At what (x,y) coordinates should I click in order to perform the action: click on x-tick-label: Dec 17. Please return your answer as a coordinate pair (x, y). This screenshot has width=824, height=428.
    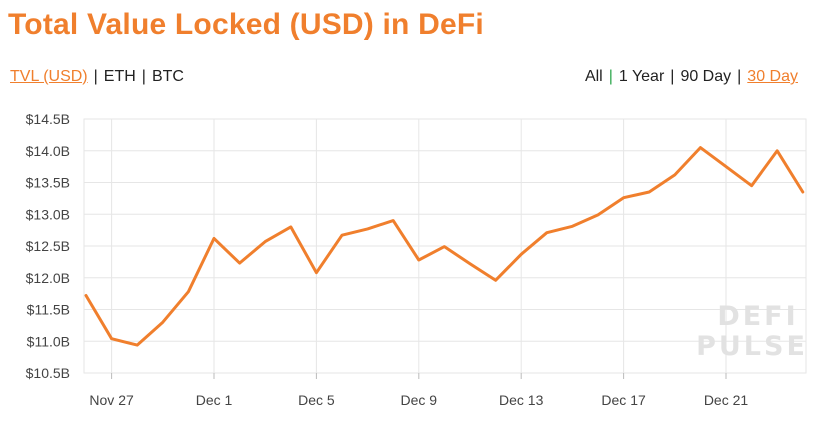
    Looking at the image, I should click on (623, 400).